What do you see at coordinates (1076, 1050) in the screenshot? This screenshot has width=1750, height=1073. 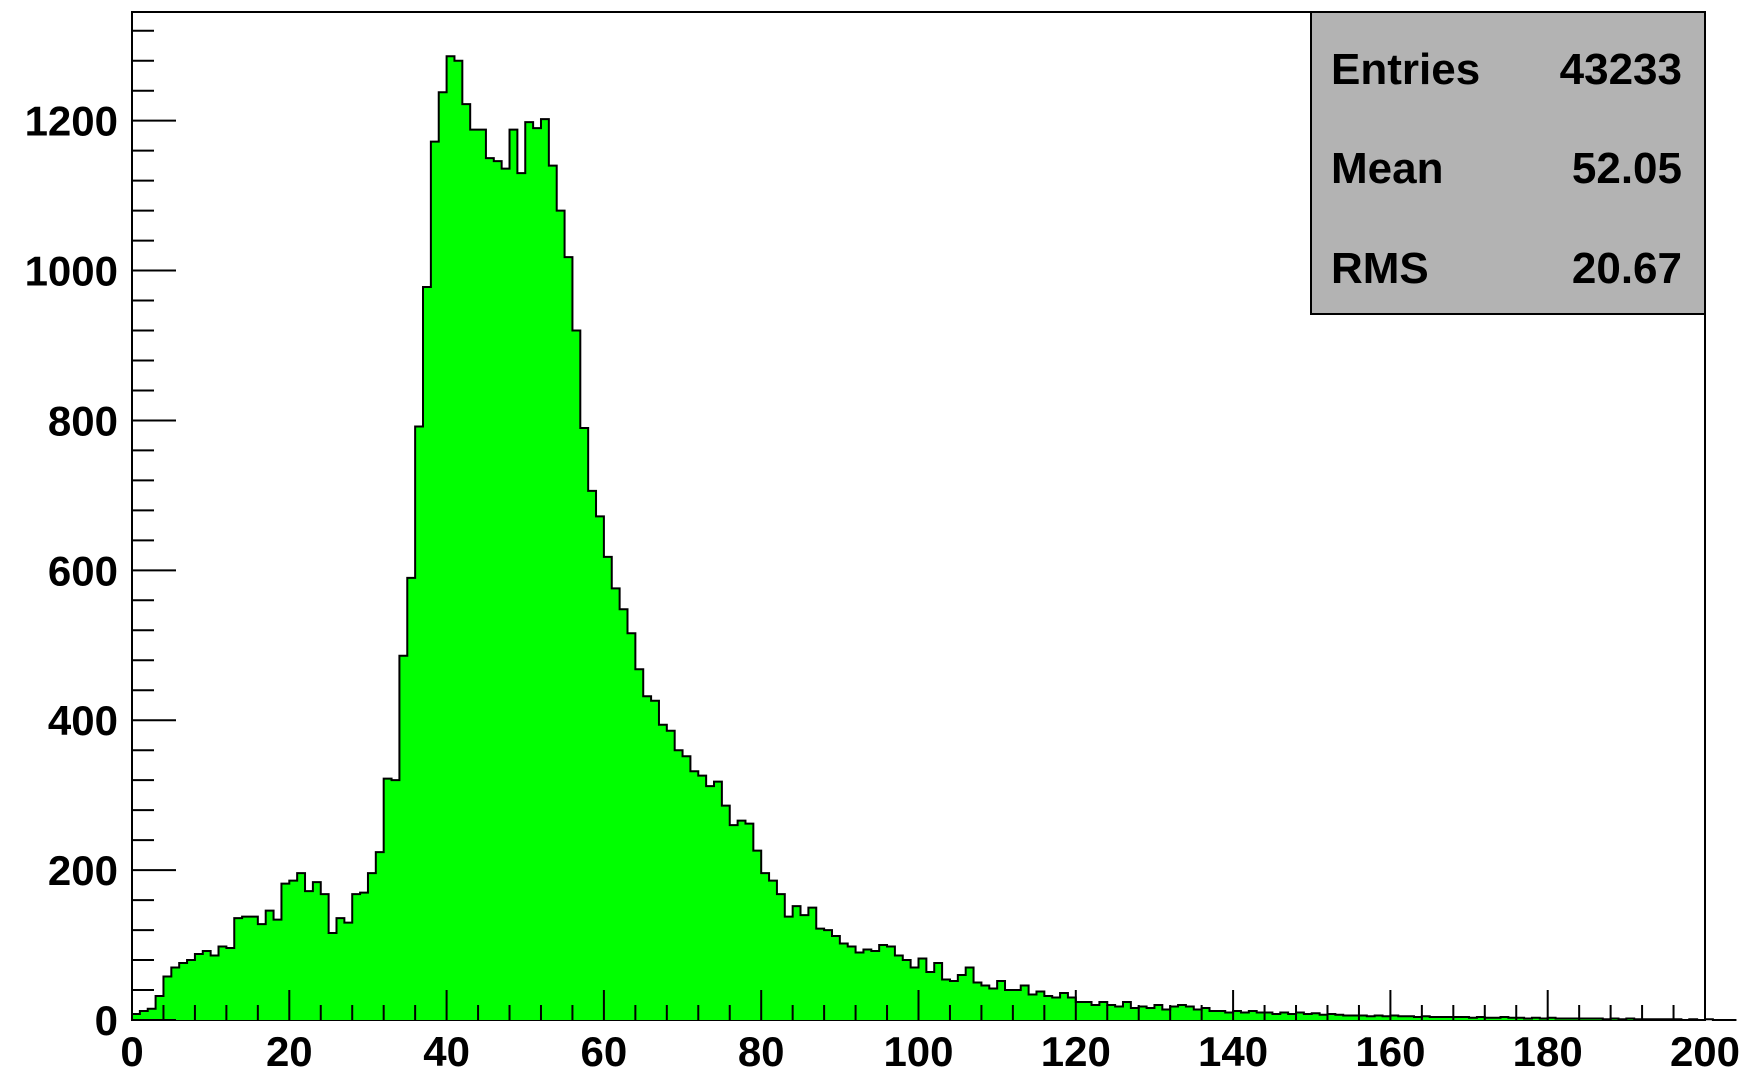 I see `x-tick-label: 120` at bounding box center [1076, 1050].